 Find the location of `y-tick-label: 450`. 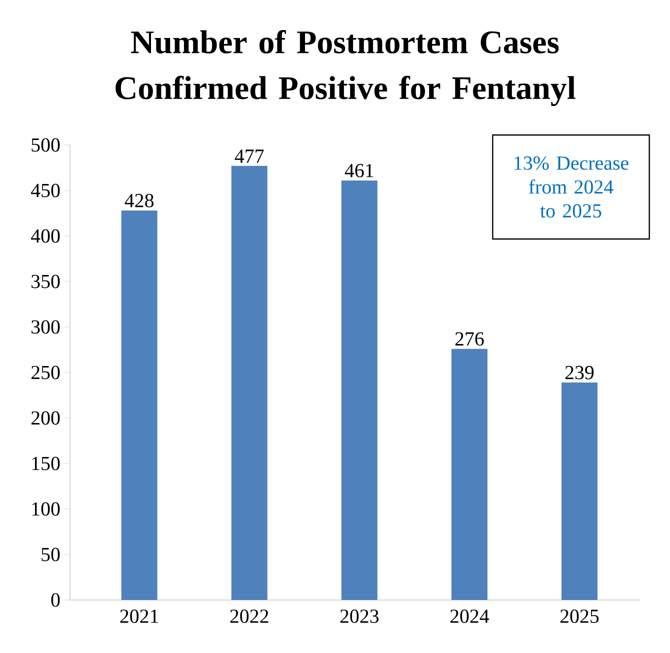

y-tick-label: 450 is located at coordinates (45, 191).